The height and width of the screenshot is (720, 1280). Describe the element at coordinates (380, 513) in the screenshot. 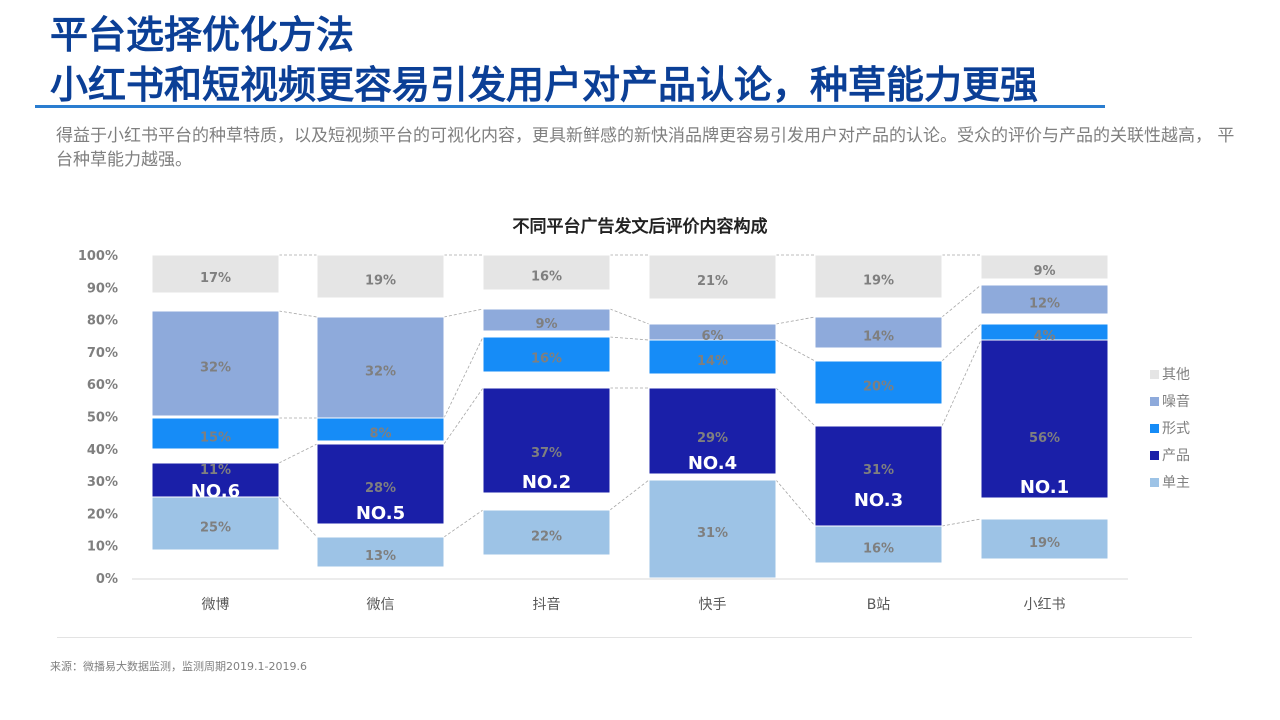

I see `rank-label: NO.5` at that location.